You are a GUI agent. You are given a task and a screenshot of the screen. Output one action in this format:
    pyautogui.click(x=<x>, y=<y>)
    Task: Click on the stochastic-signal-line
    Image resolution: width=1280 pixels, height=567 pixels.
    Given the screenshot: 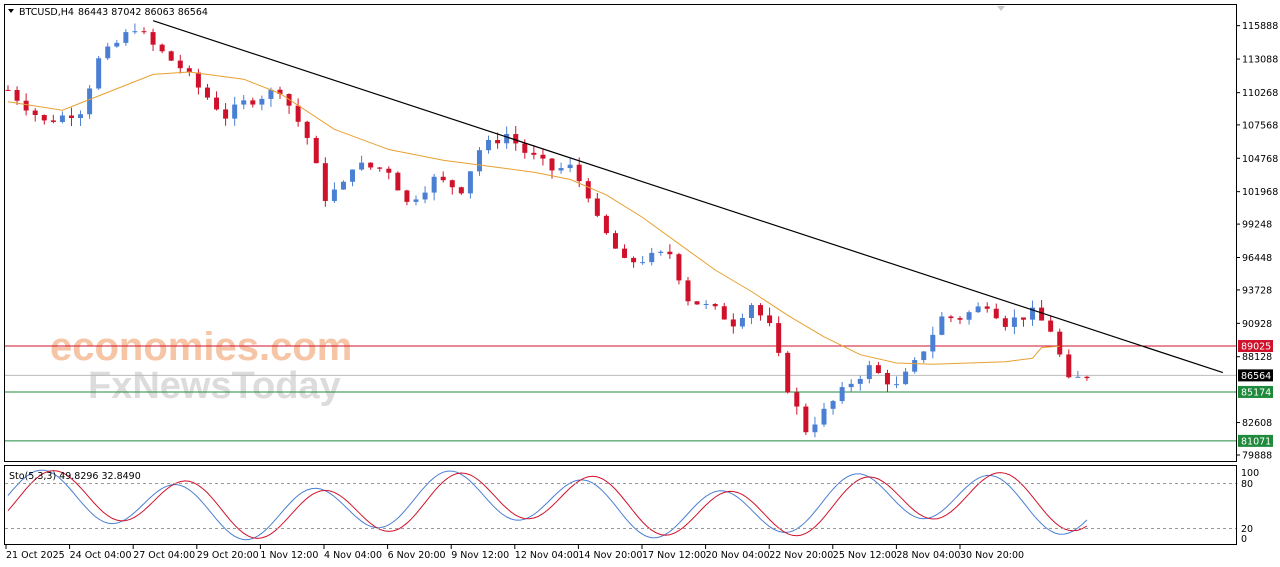 What is the action you would take?
    pyautogui.click(x=547, y=504)
    